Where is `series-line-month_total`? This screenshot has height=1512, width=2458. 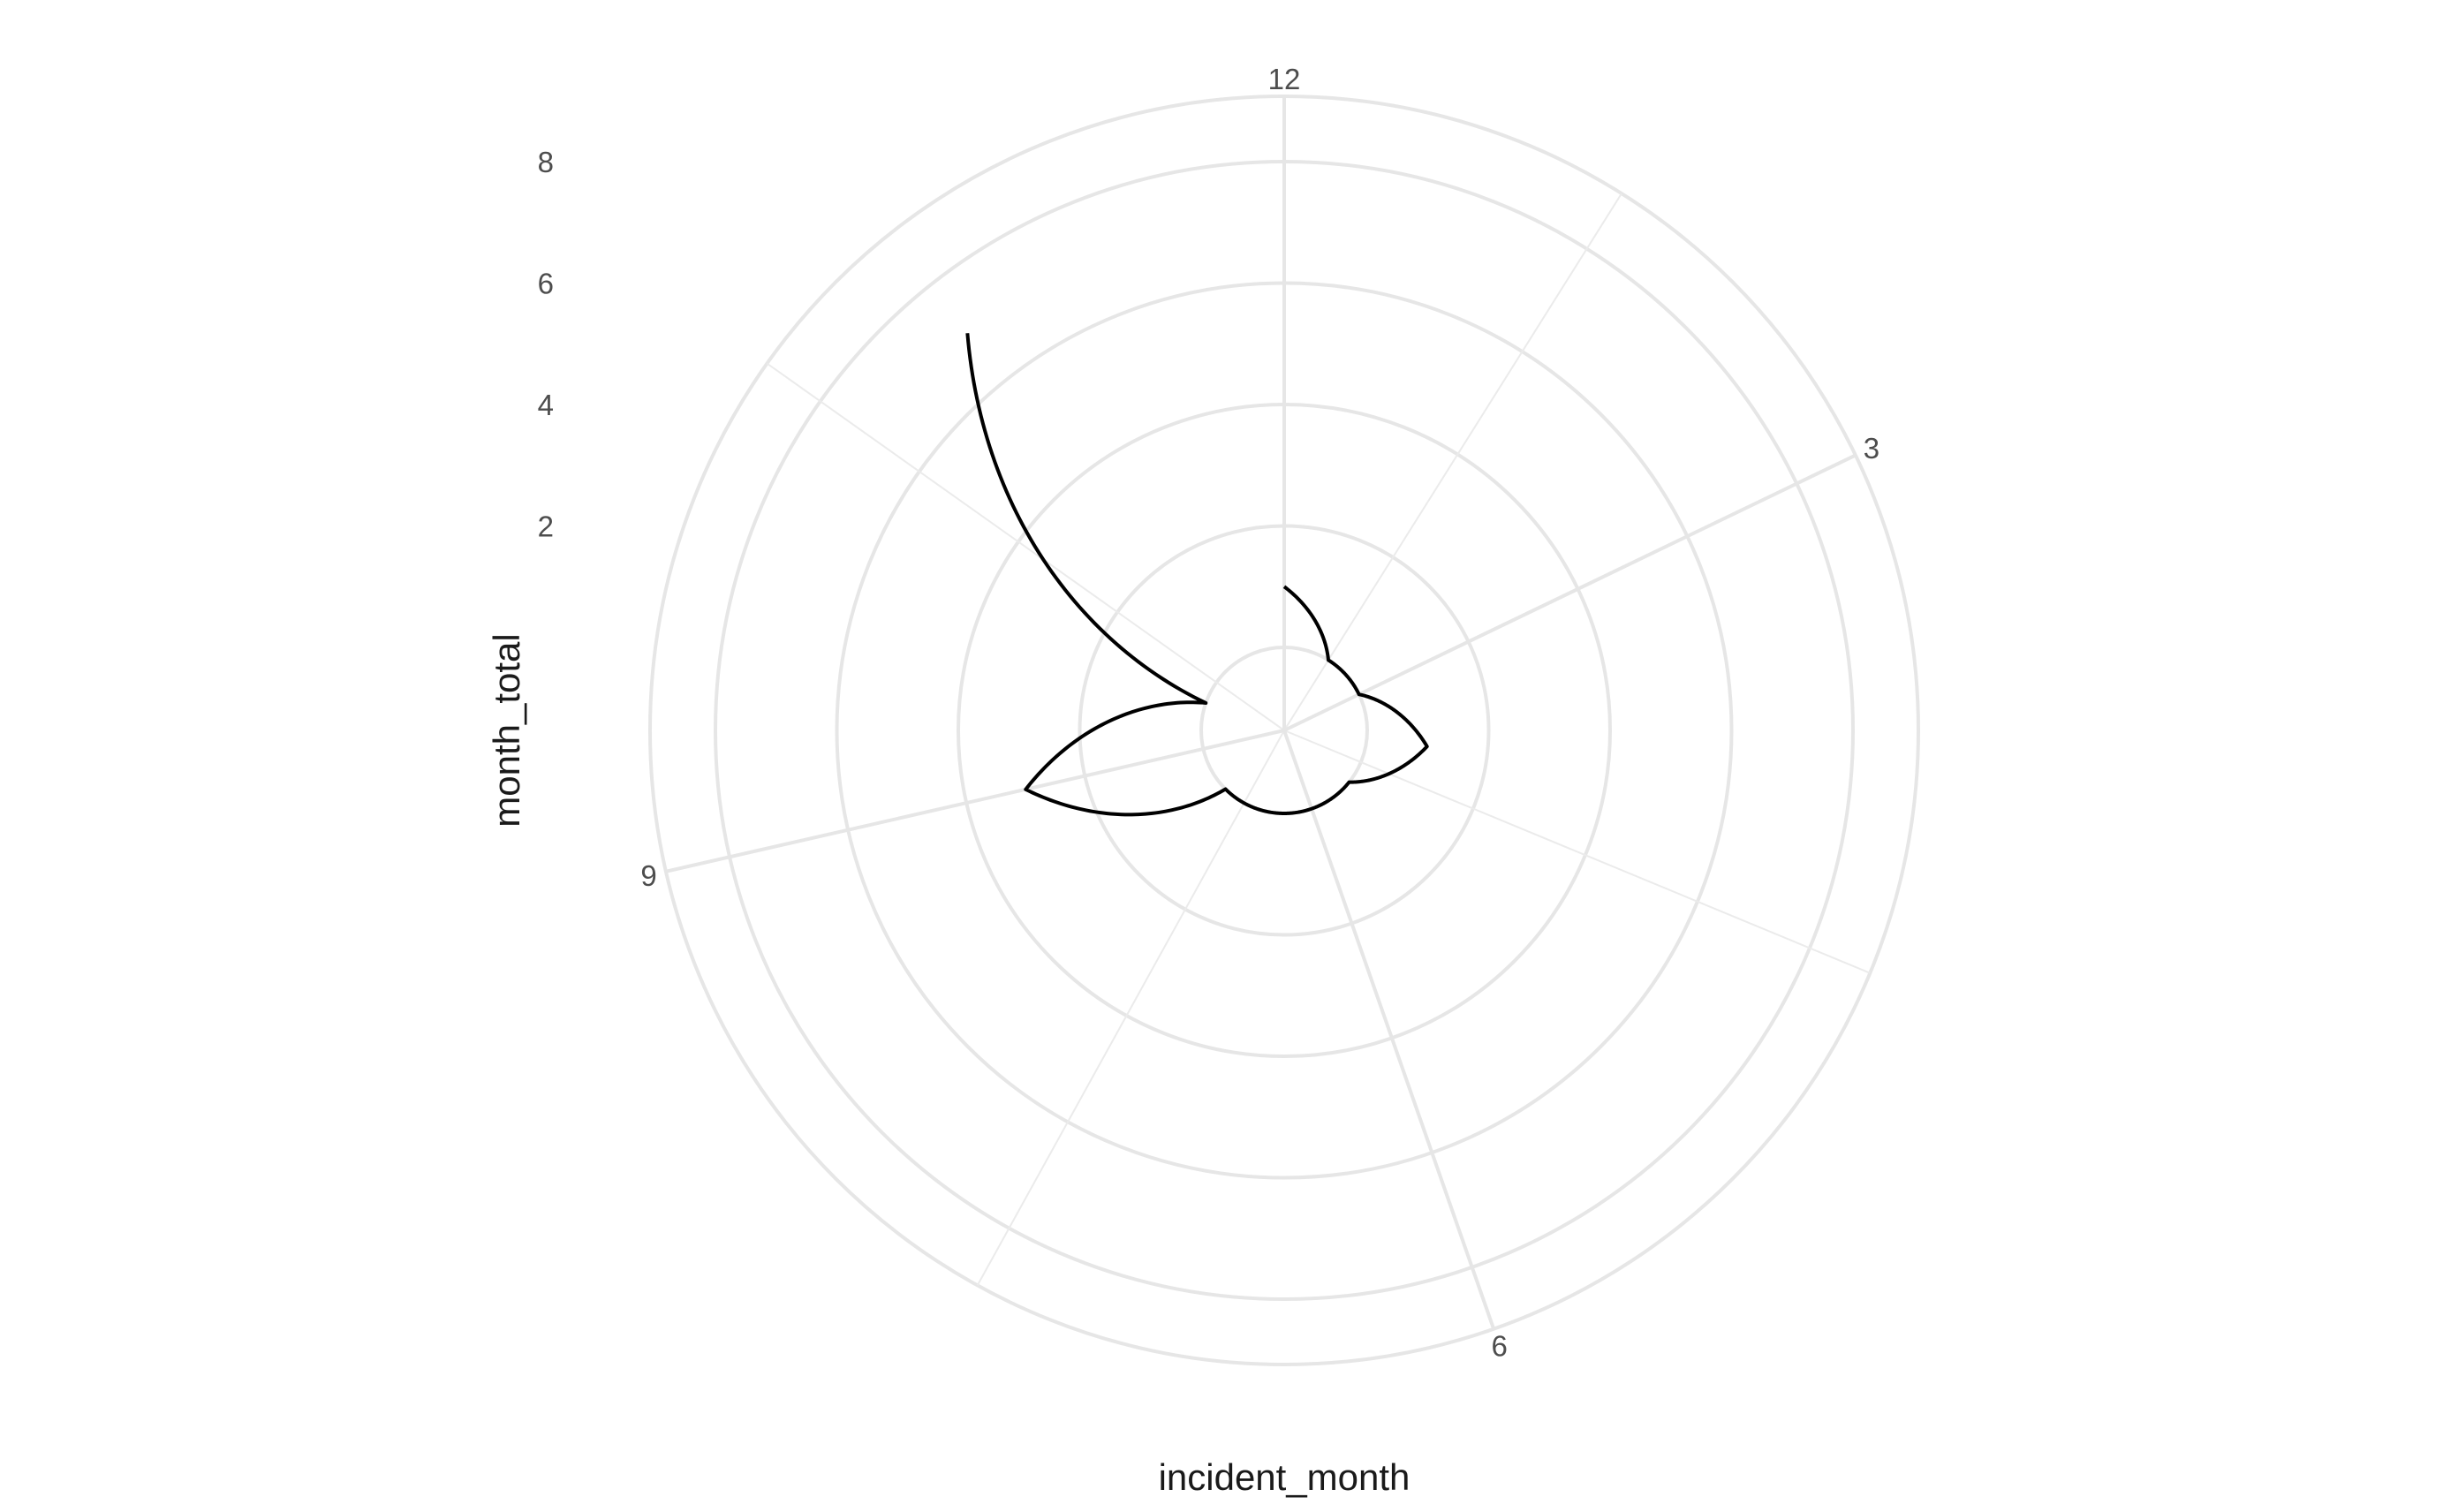
series-line-month_total is located at coordinates (1197, 575).